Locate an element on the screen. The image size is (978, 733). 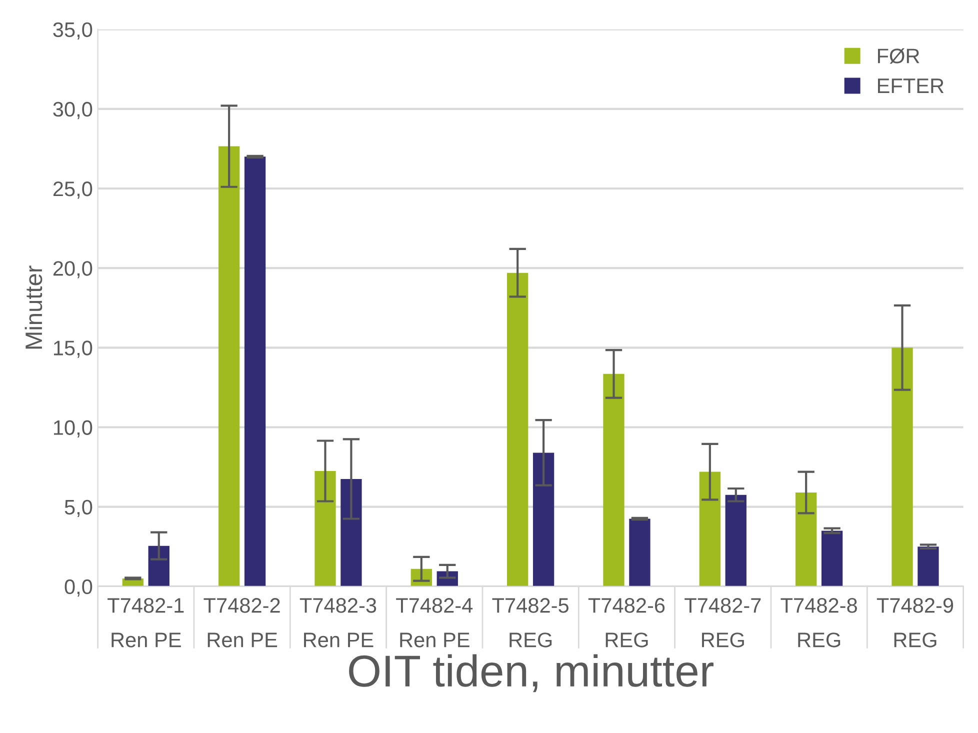
x-axis-title: OIT tiden, minutter is located at coordinates (531, 673).